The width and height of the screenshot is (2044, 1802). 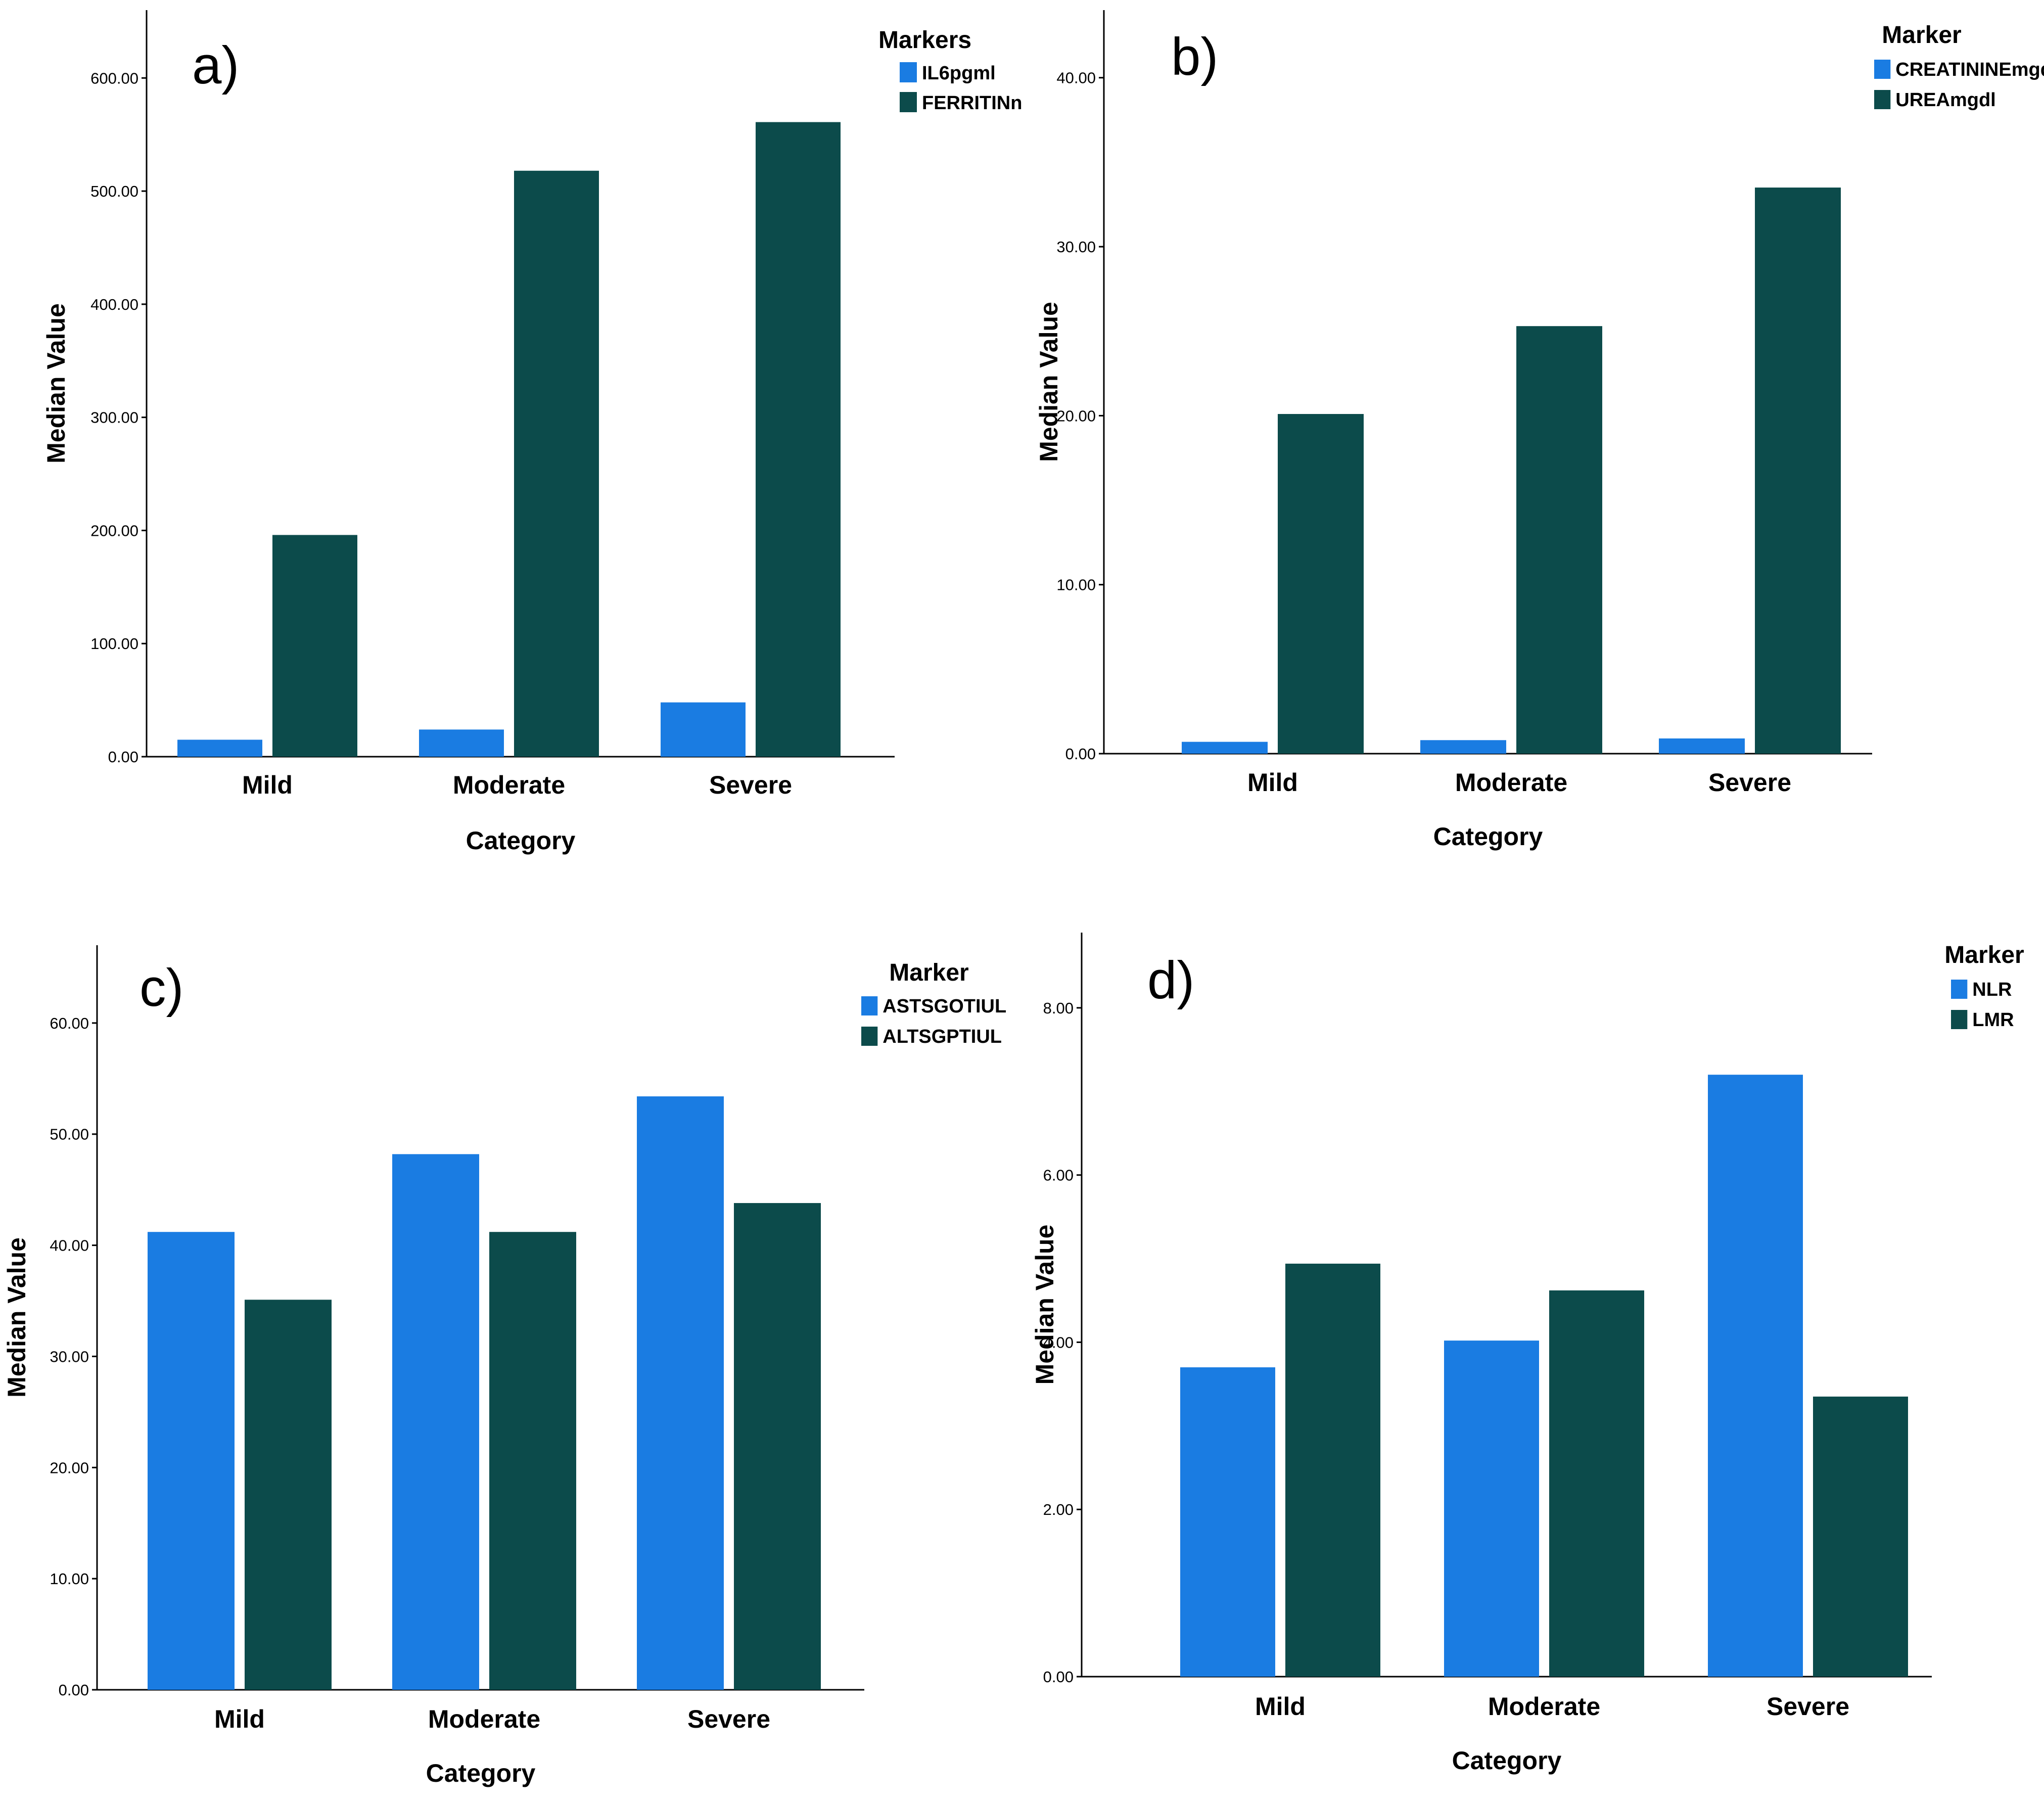 I want to click on y-tick-label: 300.00, so click(x=114, y=418).